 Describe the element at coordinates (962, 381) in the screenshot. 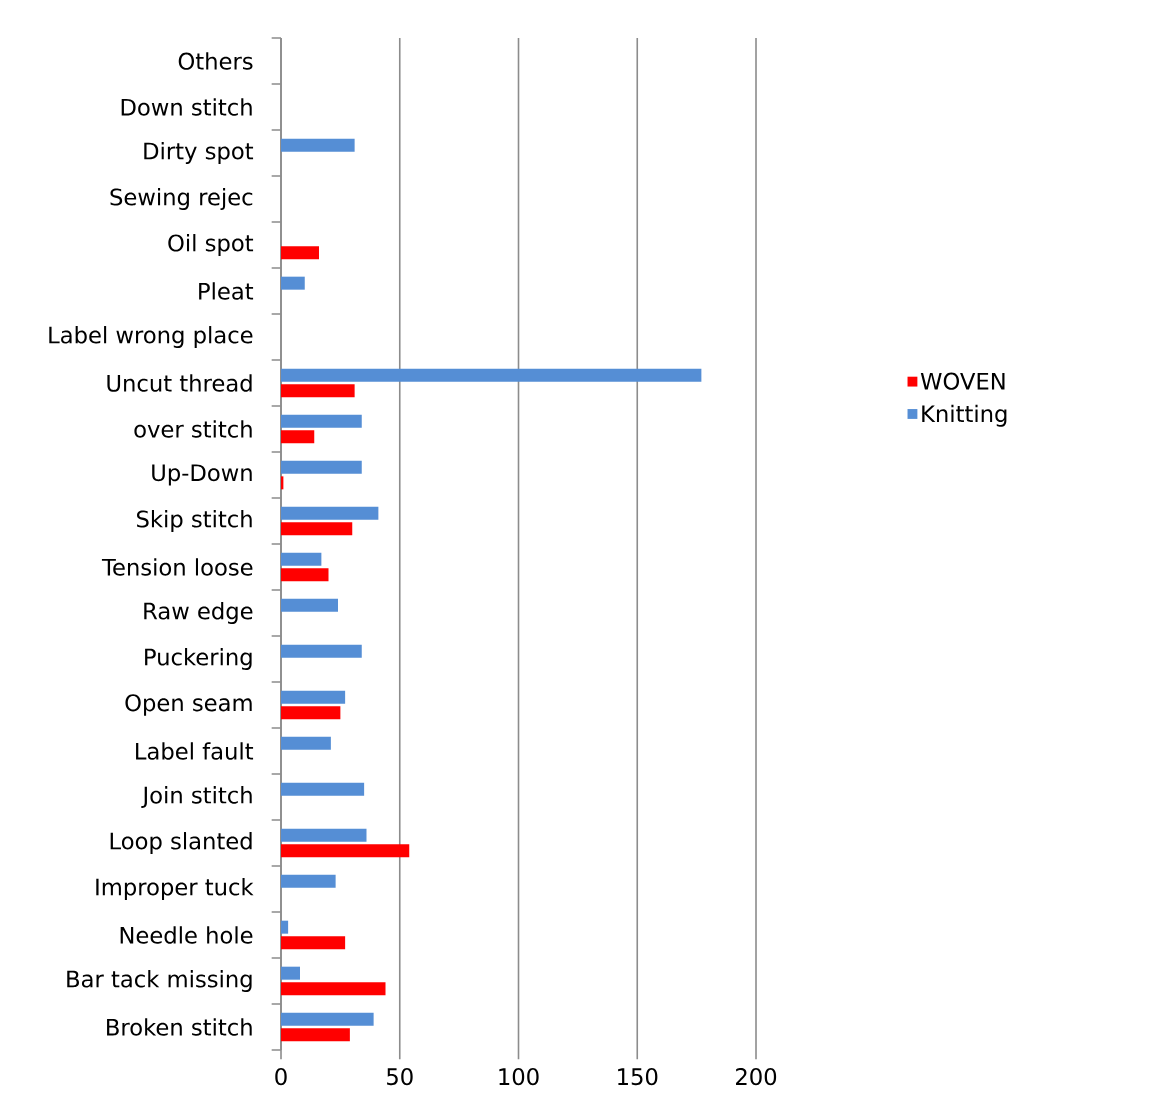

I see `legend-label: WOVEN` at that location.